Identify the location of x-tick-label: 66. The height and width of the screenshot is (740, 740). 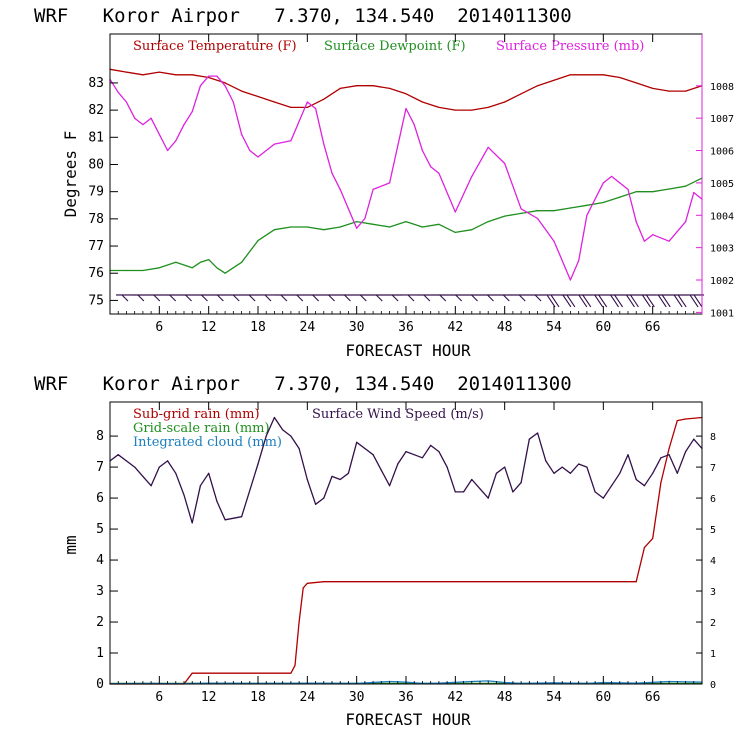
(653, 327).